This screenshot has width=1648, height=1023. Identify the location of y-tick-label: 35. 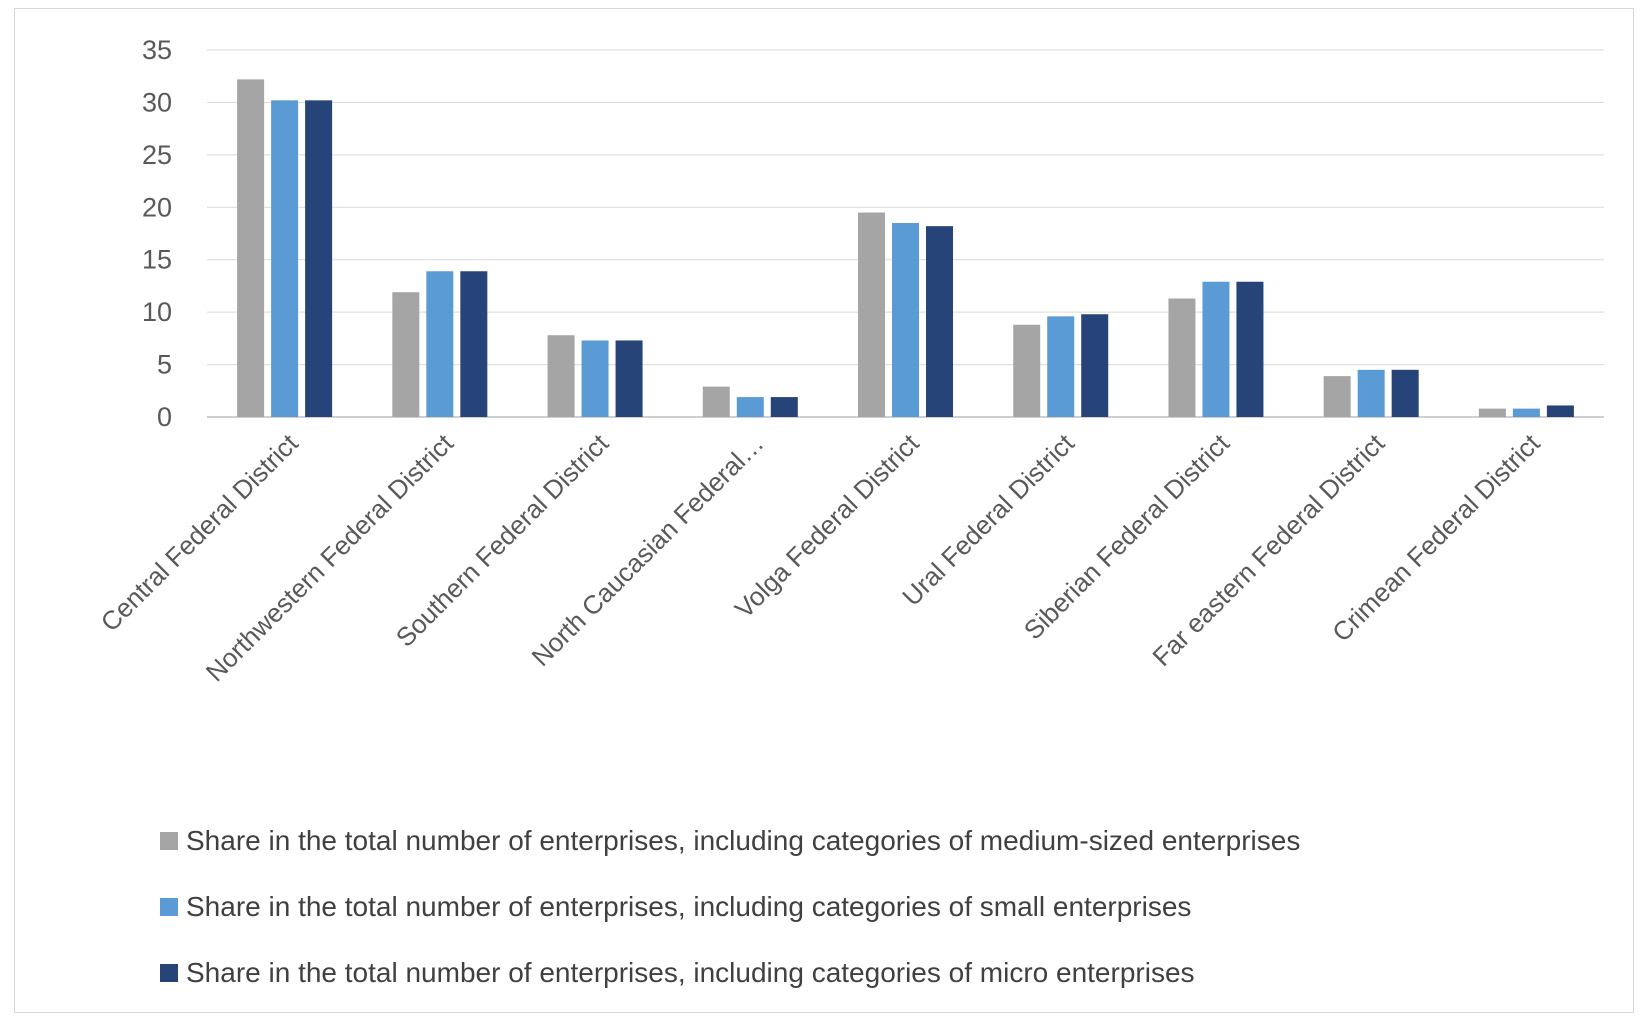
(157, 50).